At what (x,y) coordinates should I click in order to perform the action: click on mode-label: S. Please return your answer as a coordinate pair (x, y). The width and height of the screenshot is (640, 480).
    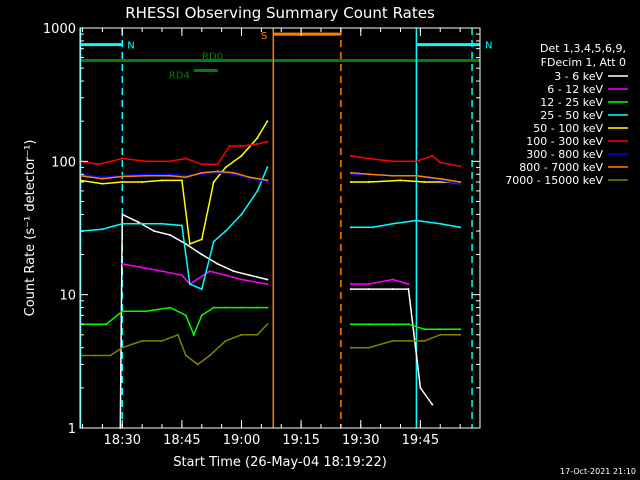
    Looking at the image, I should click on (264, 36).